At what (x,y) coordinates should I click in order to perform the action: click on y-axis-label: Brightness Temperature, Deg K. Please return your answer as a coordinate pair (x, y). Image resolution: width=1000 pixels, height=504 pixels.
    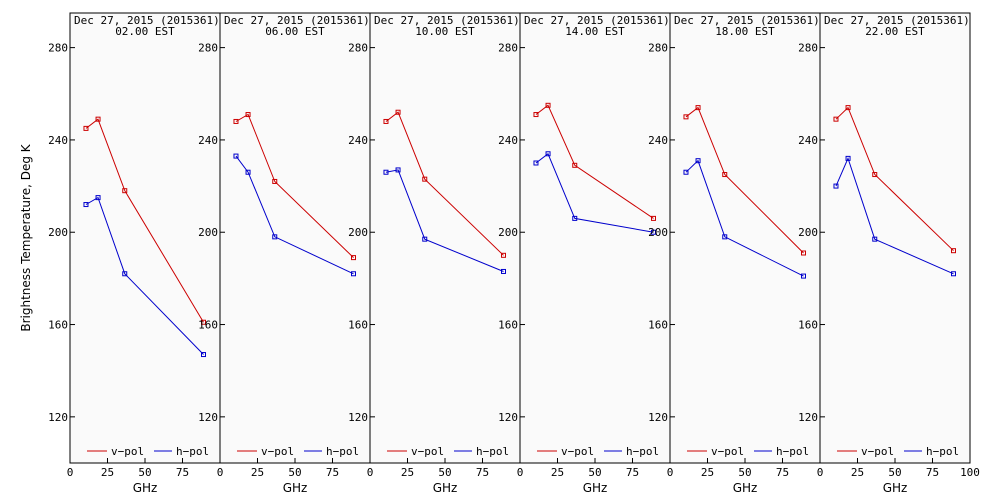
    Looking at the image, I should click on (26, 237).